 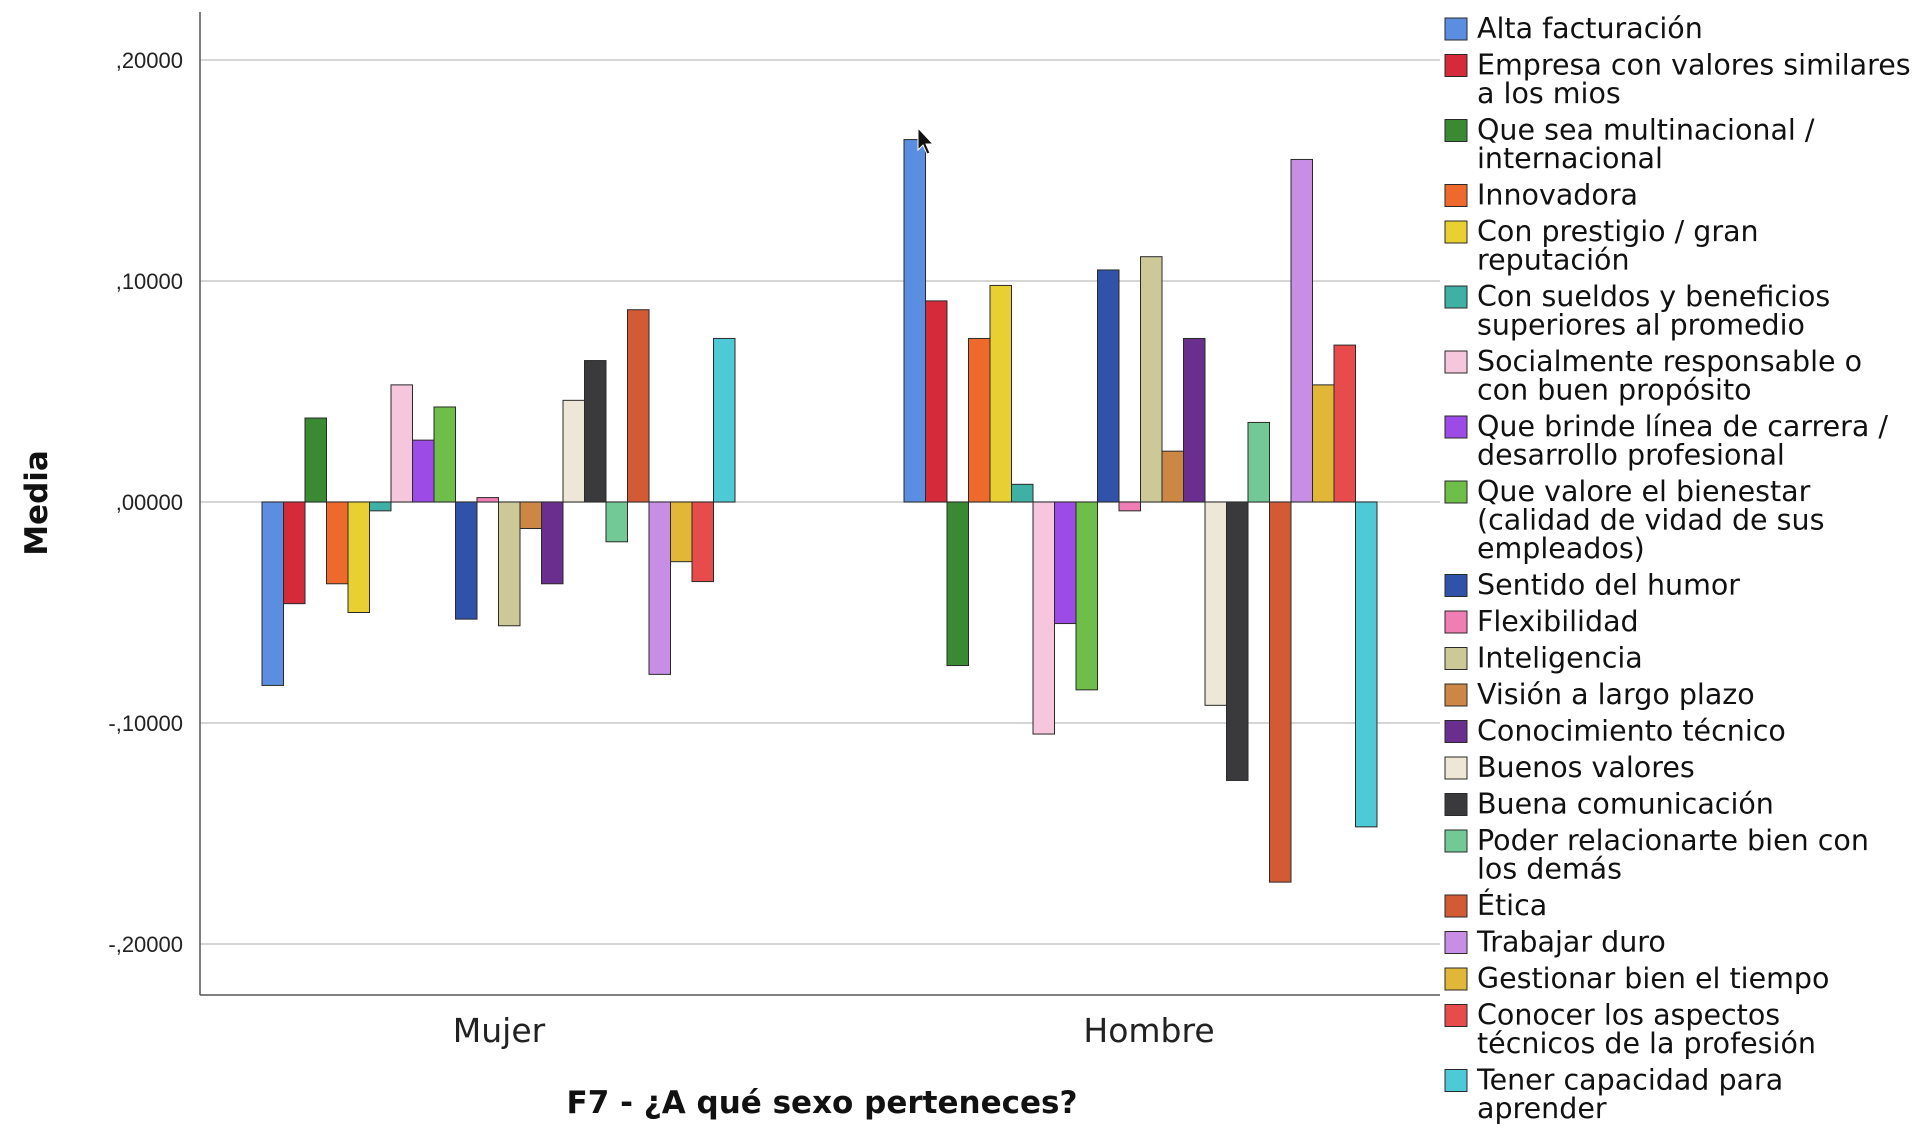 What do you see at coordinates (1628, 1015) in the screenshot?
I see `legend-label: Conocer los aspectos` at bounding box center [1628, 1015].